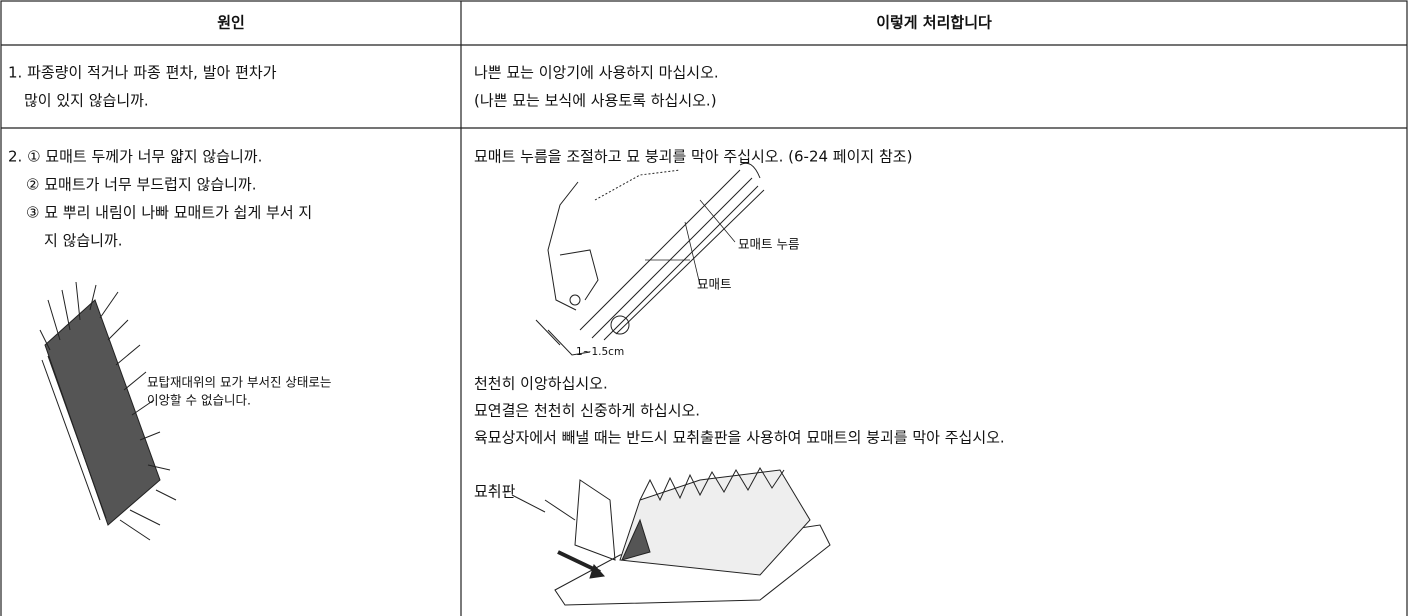 Image resolution: width=1408 pixels, height=616 pixels. What do you see at coordinates (169, 213) in the screenshot?
I see `cause-text: ③ 묘 뿌리 내림이 나빠 묘매트가 쉽게 부서 지` at bounding box center [169, 213].